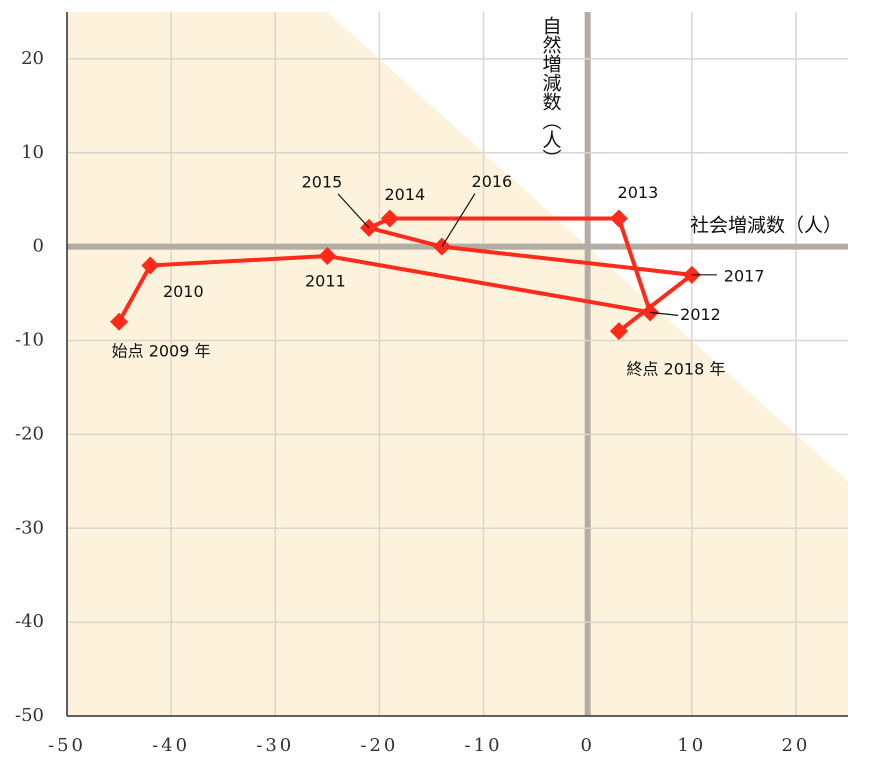  Describe the element at coordinates (484, 745) in the screenshot. I see `x-tick-label: -10` at that location.